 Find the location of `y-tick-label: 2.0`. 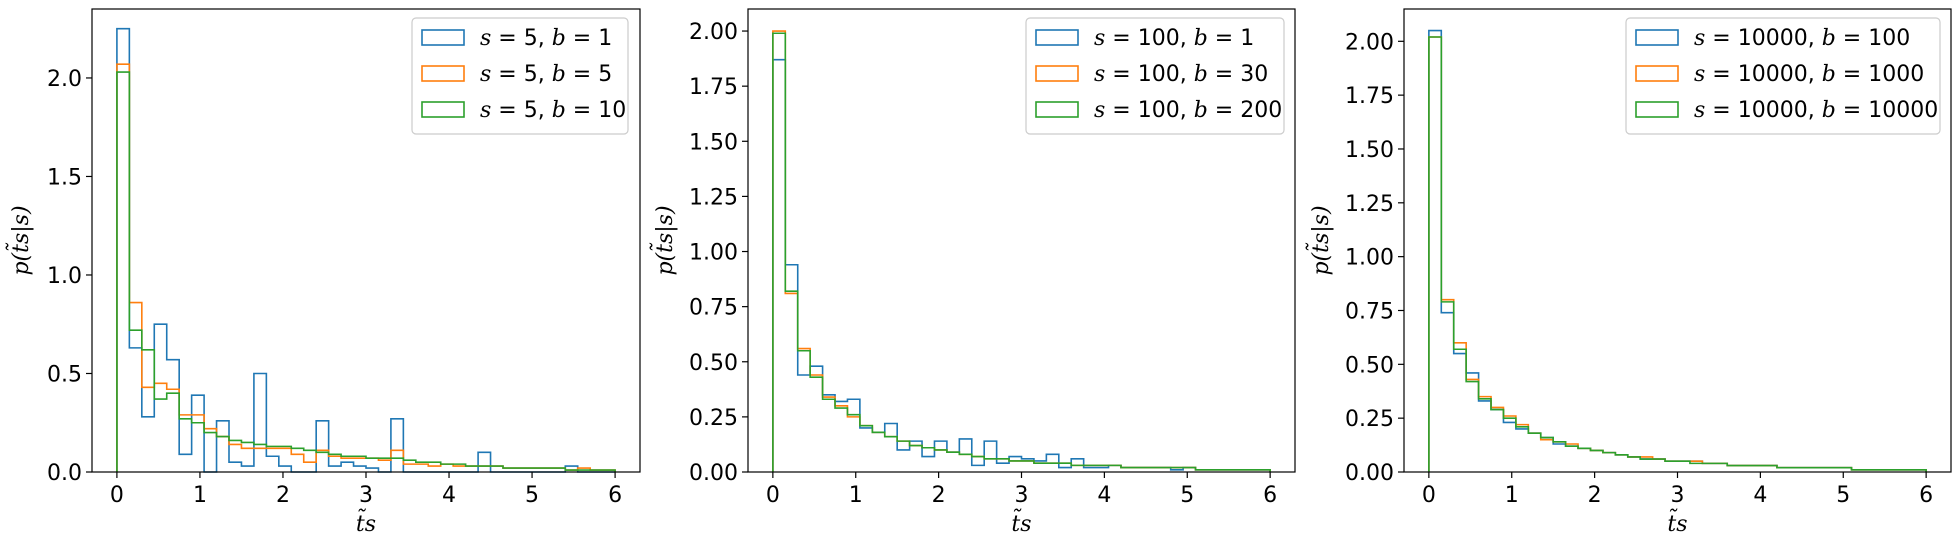

y-tick-label: 2.0 is located at coordinates (64, 79).